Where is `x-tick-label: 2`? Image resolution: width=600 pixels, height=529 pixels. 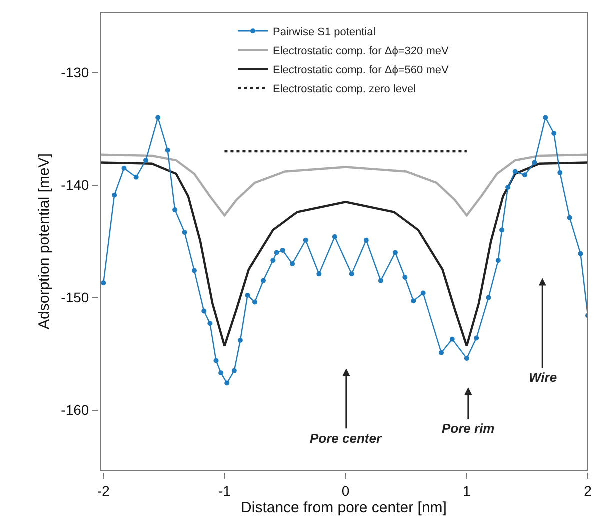 x-tick-label: 2 is located at coordinates (588, 490).